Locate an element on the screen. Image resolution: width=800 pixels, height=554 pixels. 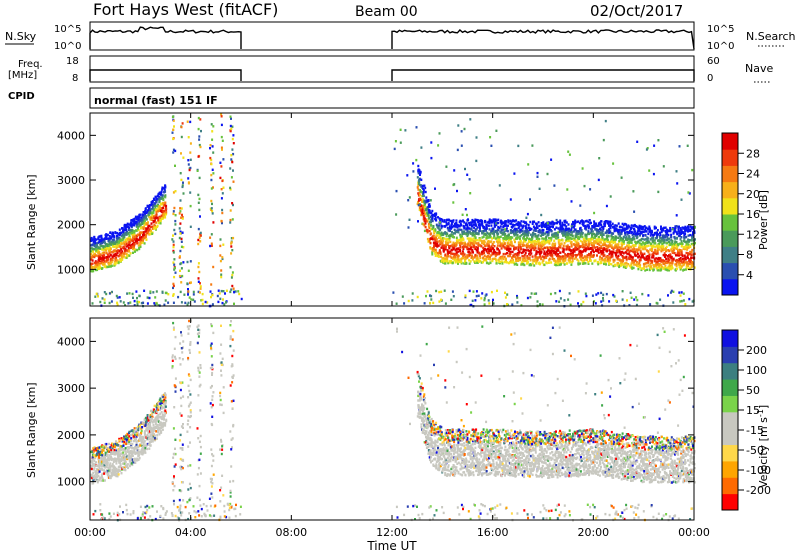
power-cell-1977 is located at coordinates (502, 258).